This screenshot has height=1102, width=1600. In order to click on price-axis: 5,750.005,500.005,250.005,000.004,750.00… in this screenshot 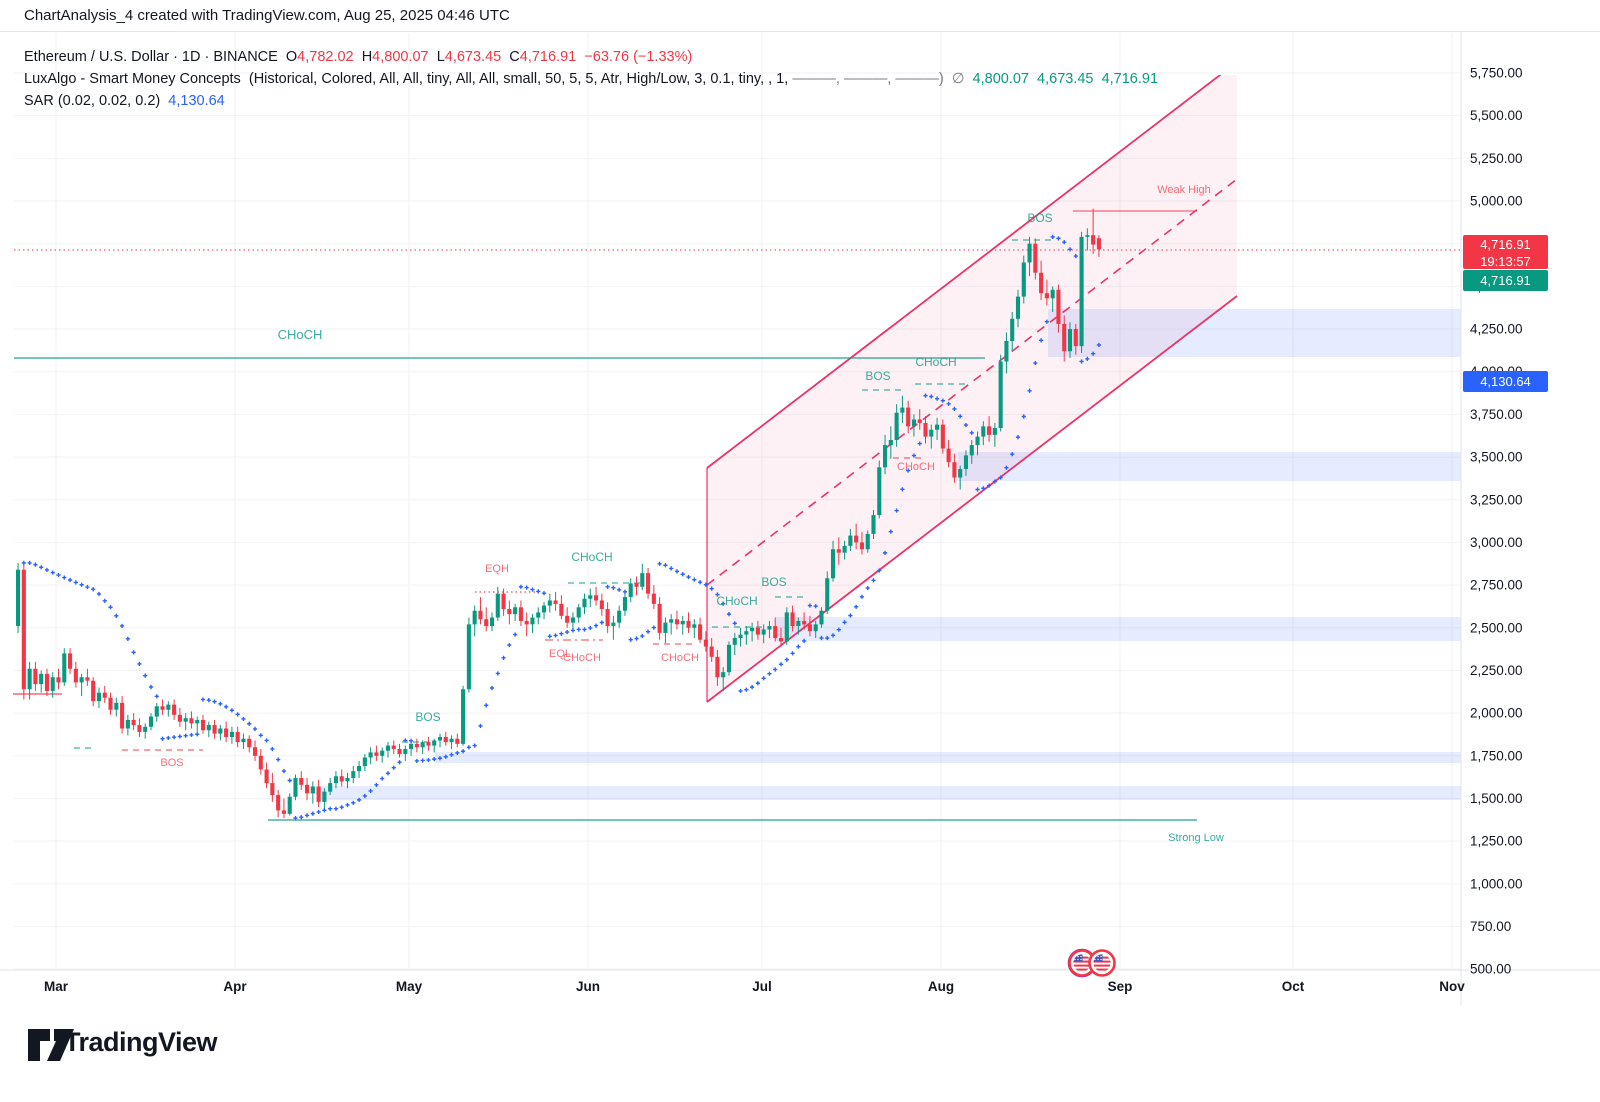, I will do `click(1496, 521)`.